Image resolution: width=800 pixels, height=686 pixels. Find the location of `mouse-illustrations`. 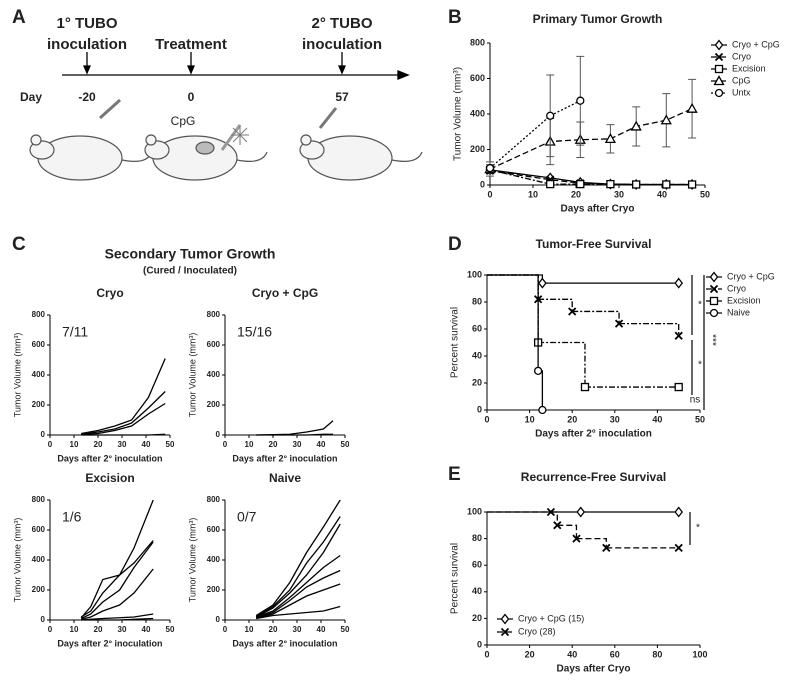

mouse-illustrations is located at coordinates (226, 139).